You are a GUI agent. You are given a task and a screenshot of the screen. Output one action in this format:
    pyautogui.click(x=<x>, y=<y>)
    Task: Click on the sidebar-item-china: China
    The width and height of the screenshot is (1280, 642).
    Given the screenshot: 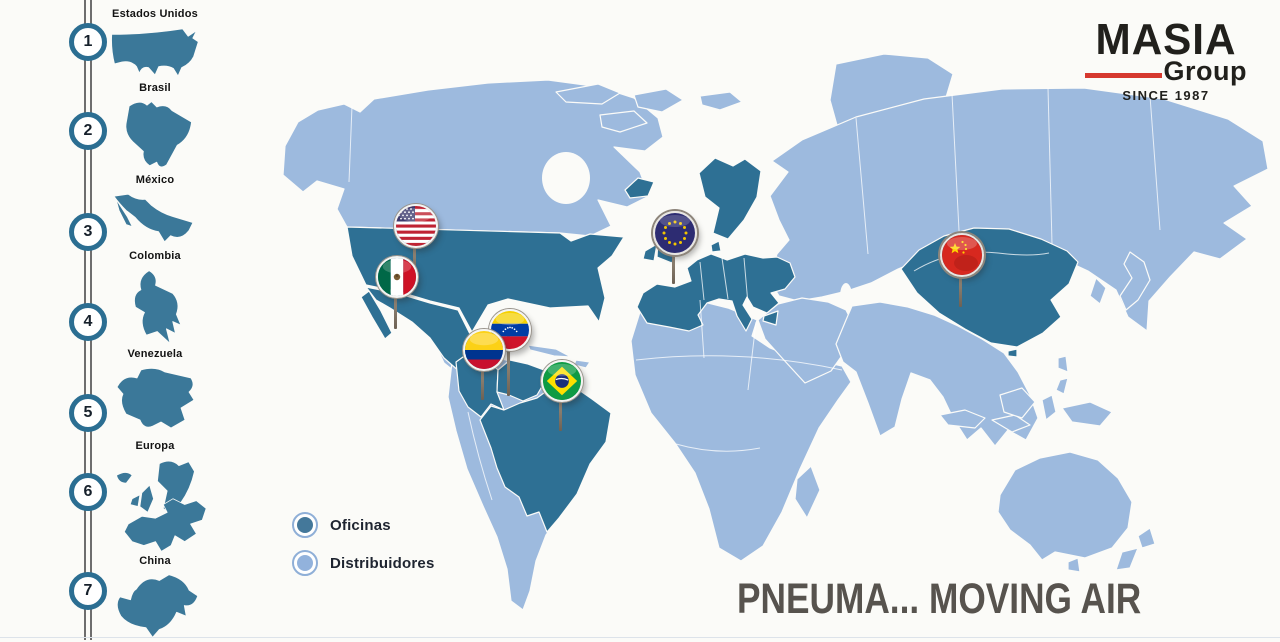 What is the action you would take?
    pyautogui.click(x=155, y=598)
    